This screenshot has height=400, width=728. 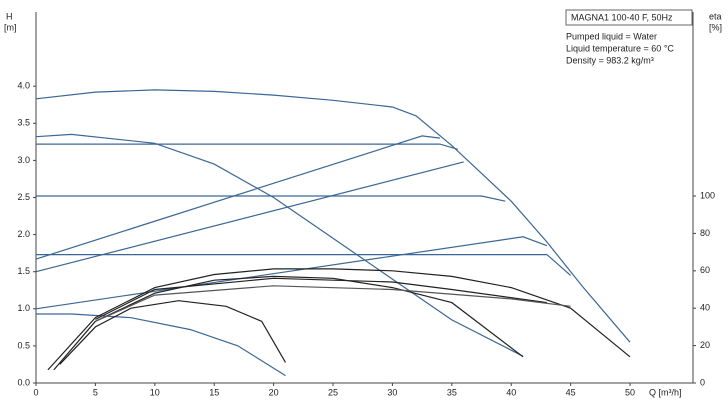 What do you see at coordinates (274, 392) in the screenshot?
I see `x-tick-label: 20` at bounding box center [274, 392].